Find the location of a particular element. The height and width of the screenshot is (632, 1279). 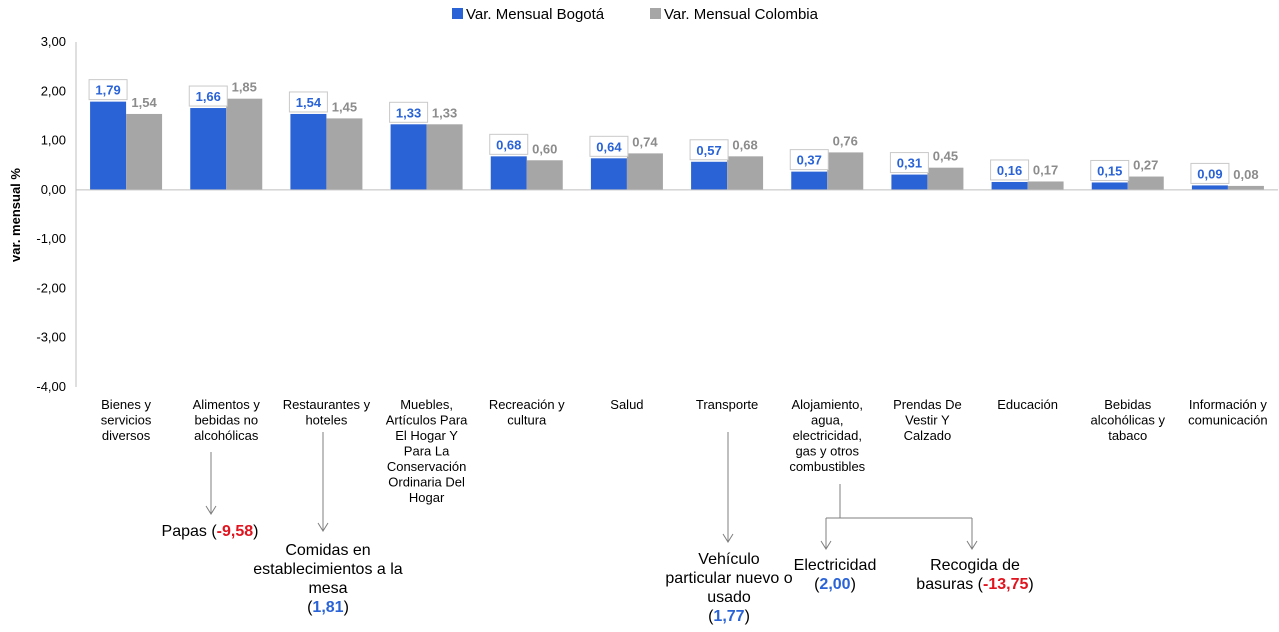

y-tick-label: -2,00 is located at coordinates (51, 287).